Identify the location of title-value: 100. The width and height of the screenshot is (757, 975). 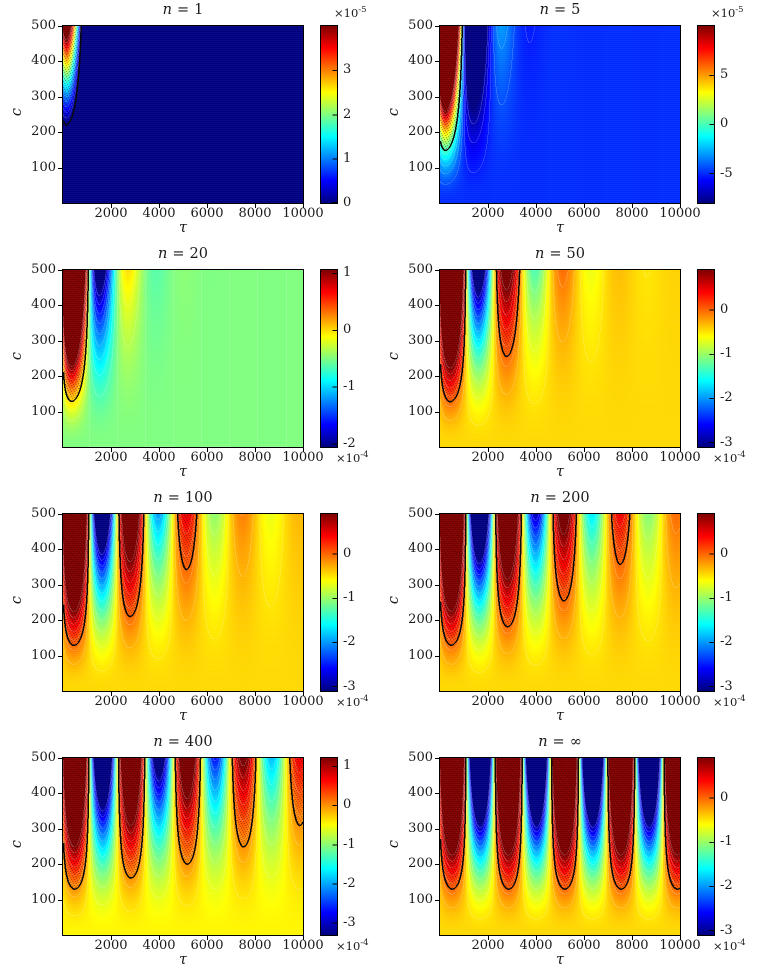
(198, 498).